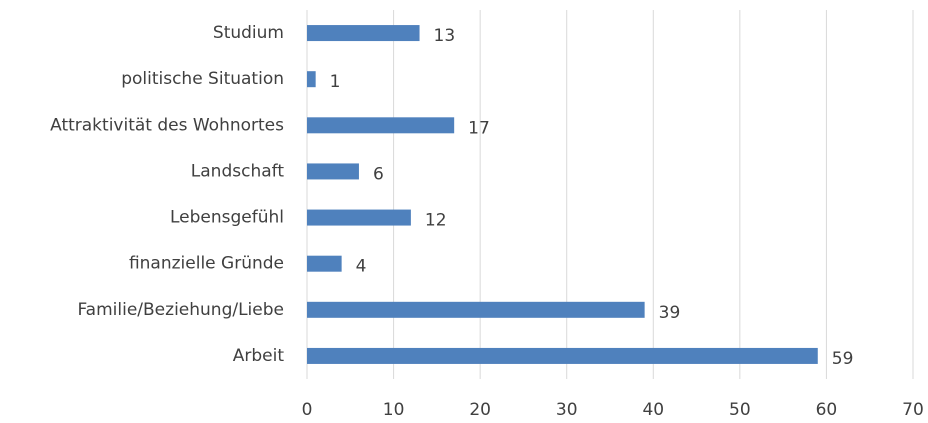  Describe the element at coordinates (436, 221) in the screenshot. I see `value-label: 12` at that location.